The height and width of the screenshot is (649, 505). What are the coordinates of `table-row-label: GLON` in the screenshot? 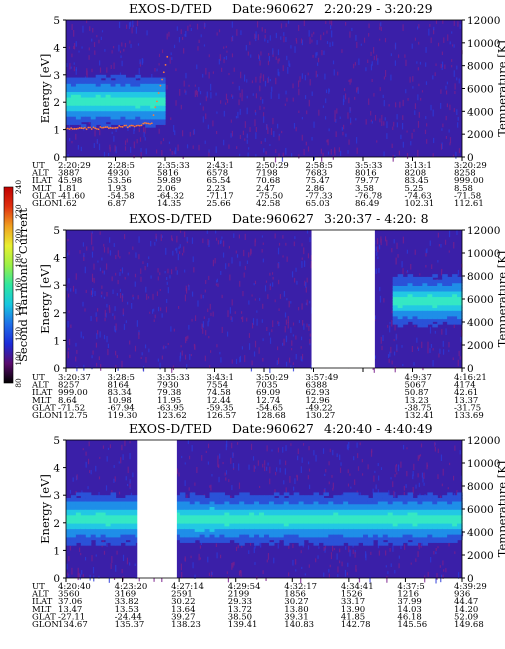 It's located at (45, 204).